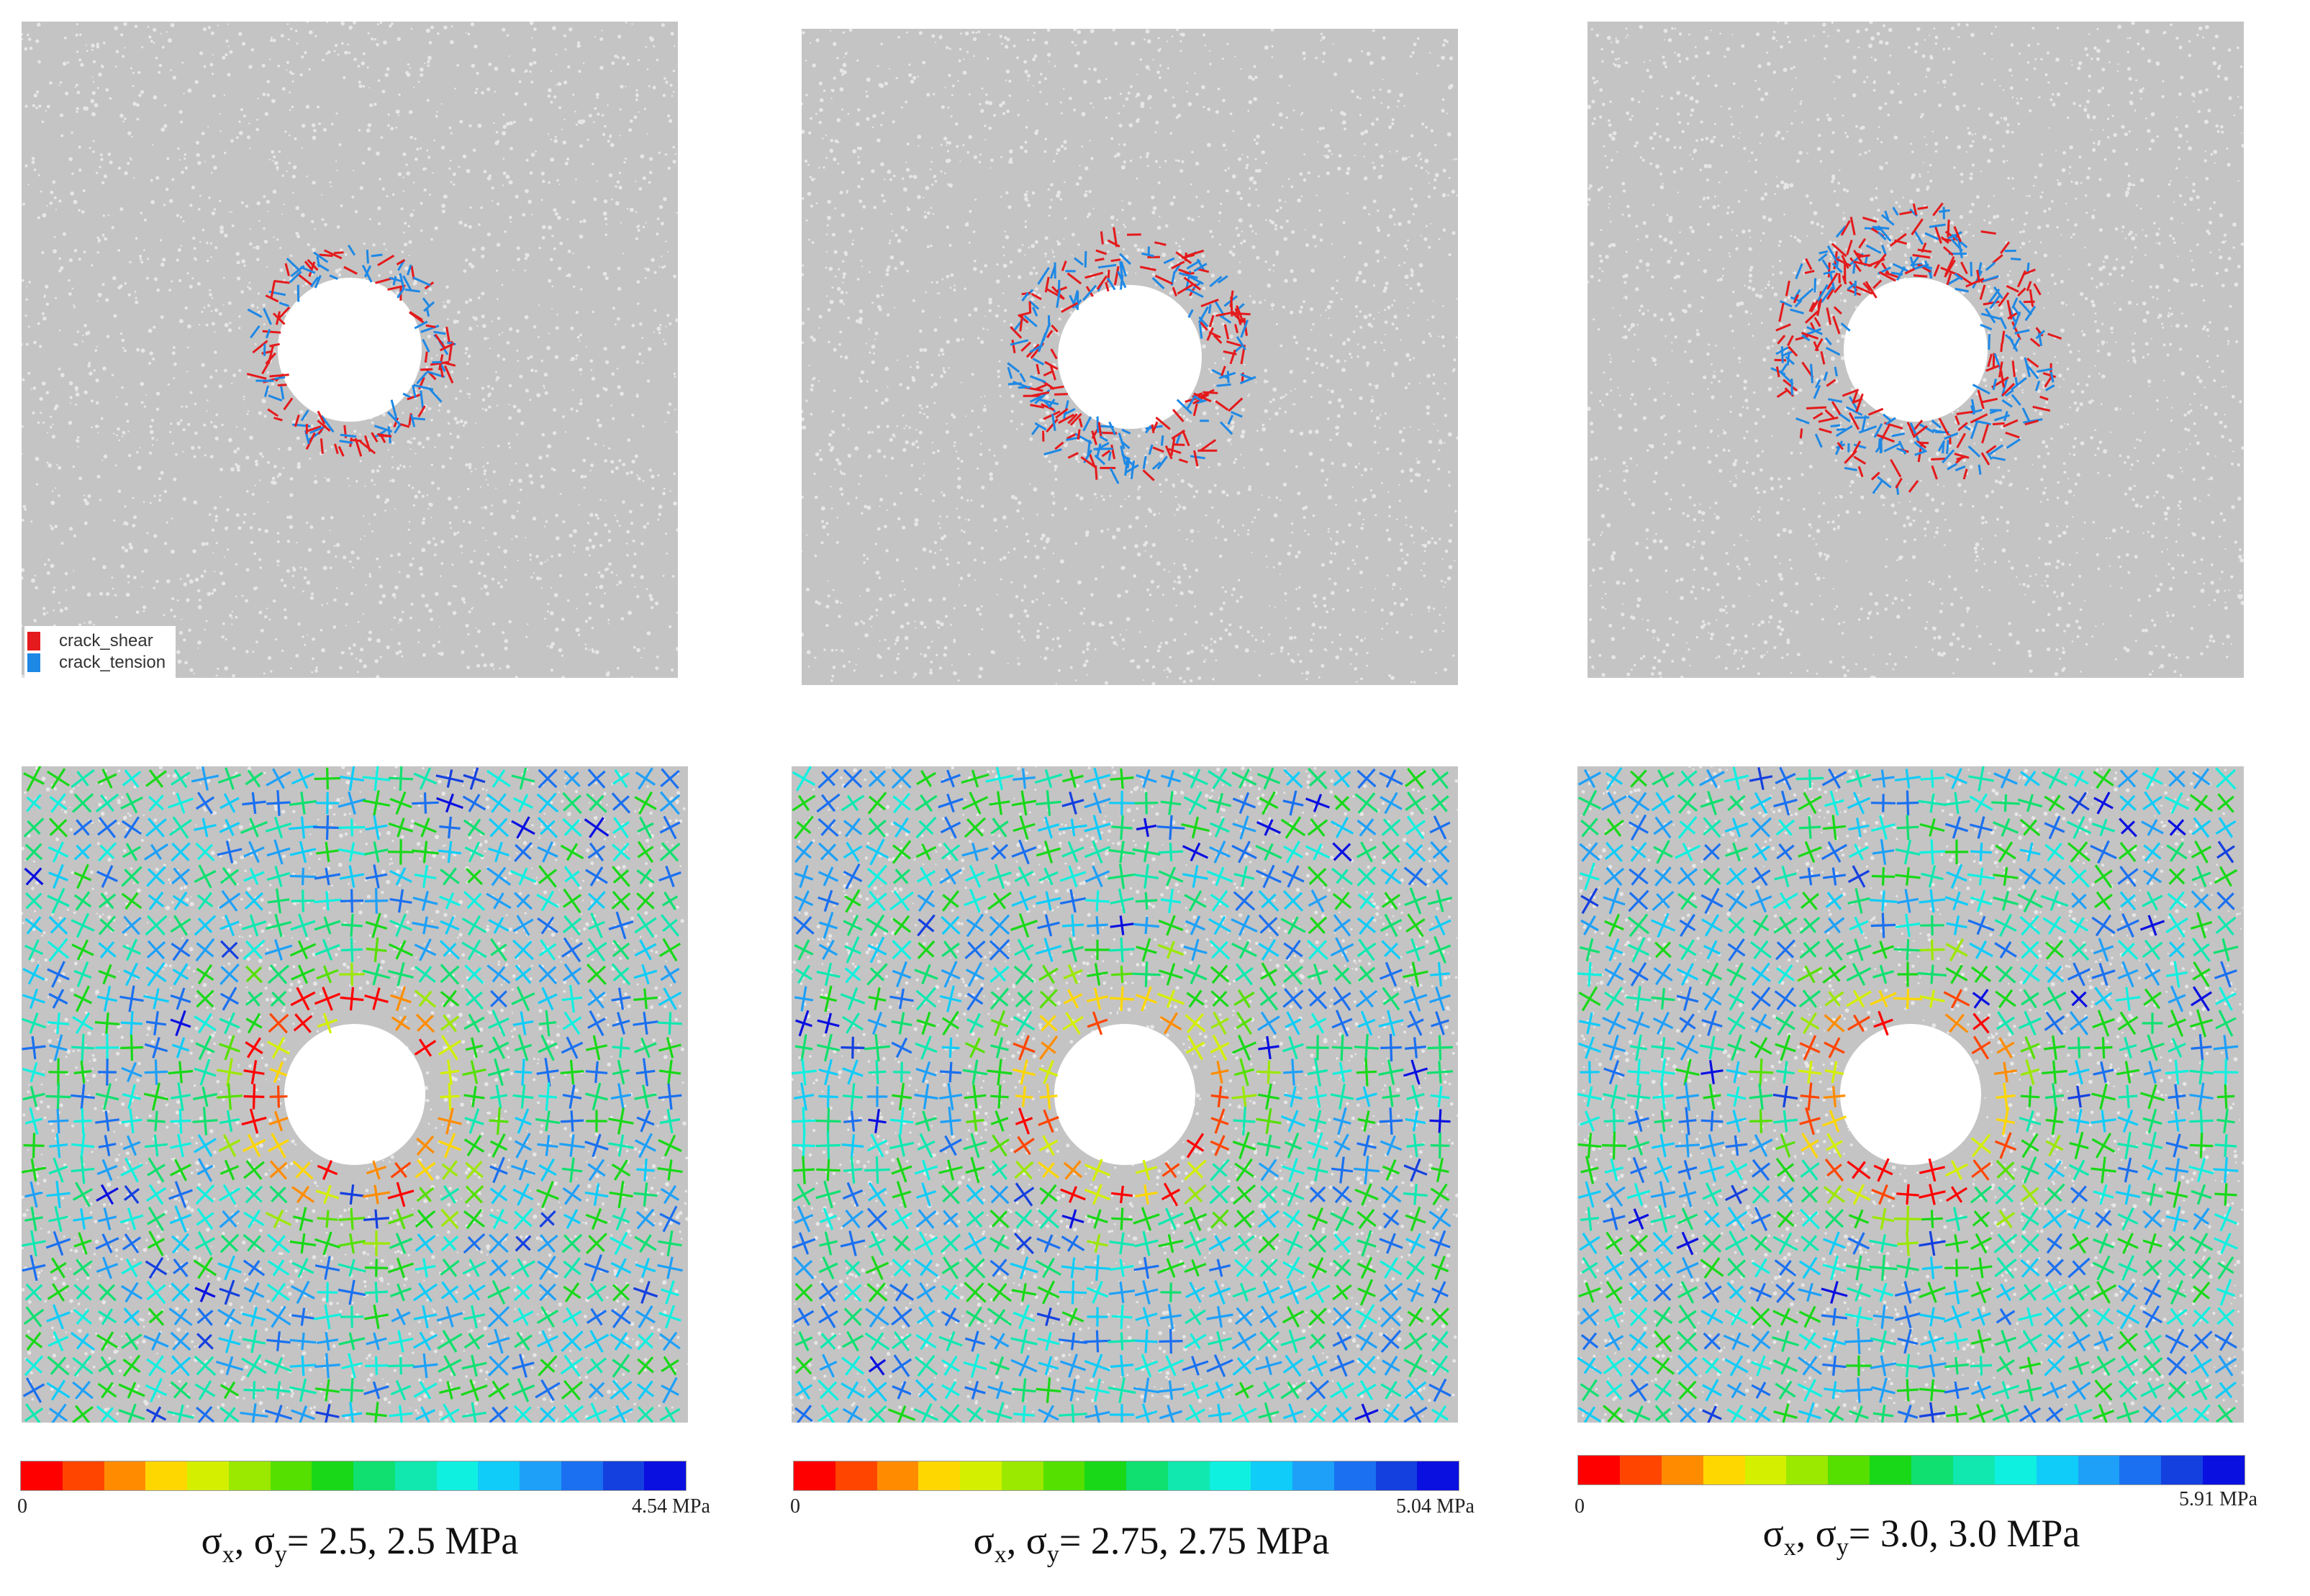  I want to click on colorbar-1-min-label: 0, so click(22, 1507).